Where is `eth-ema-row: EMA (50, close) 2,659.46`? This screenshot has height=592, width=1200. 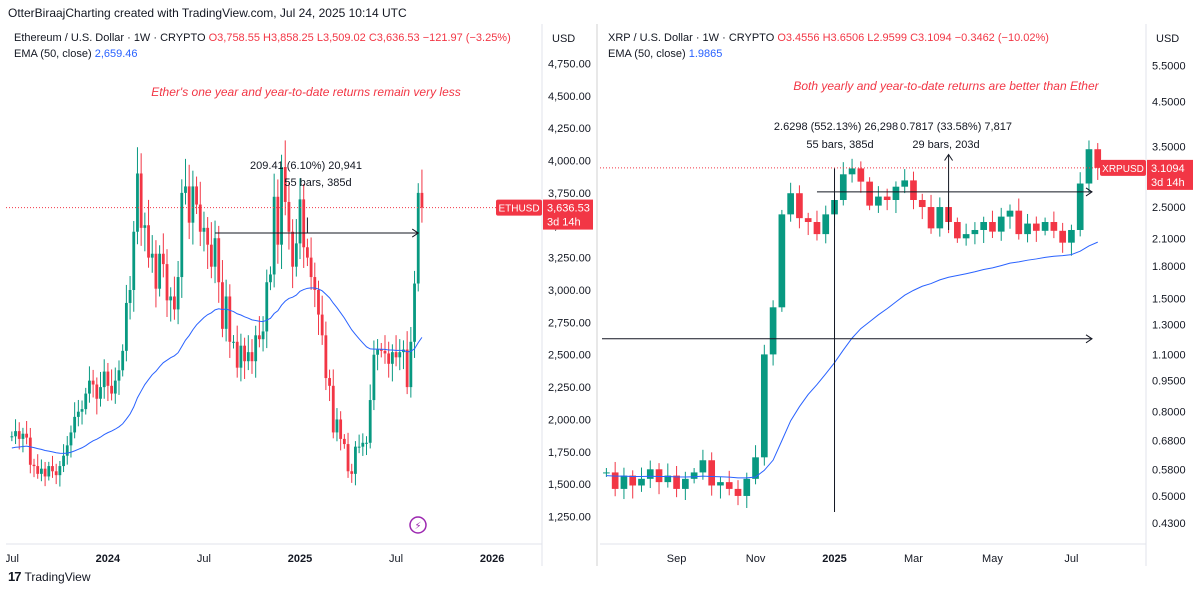 eth-ema-row: EMA (50, close) 2,659.46 is located at coordinates (262, 54).